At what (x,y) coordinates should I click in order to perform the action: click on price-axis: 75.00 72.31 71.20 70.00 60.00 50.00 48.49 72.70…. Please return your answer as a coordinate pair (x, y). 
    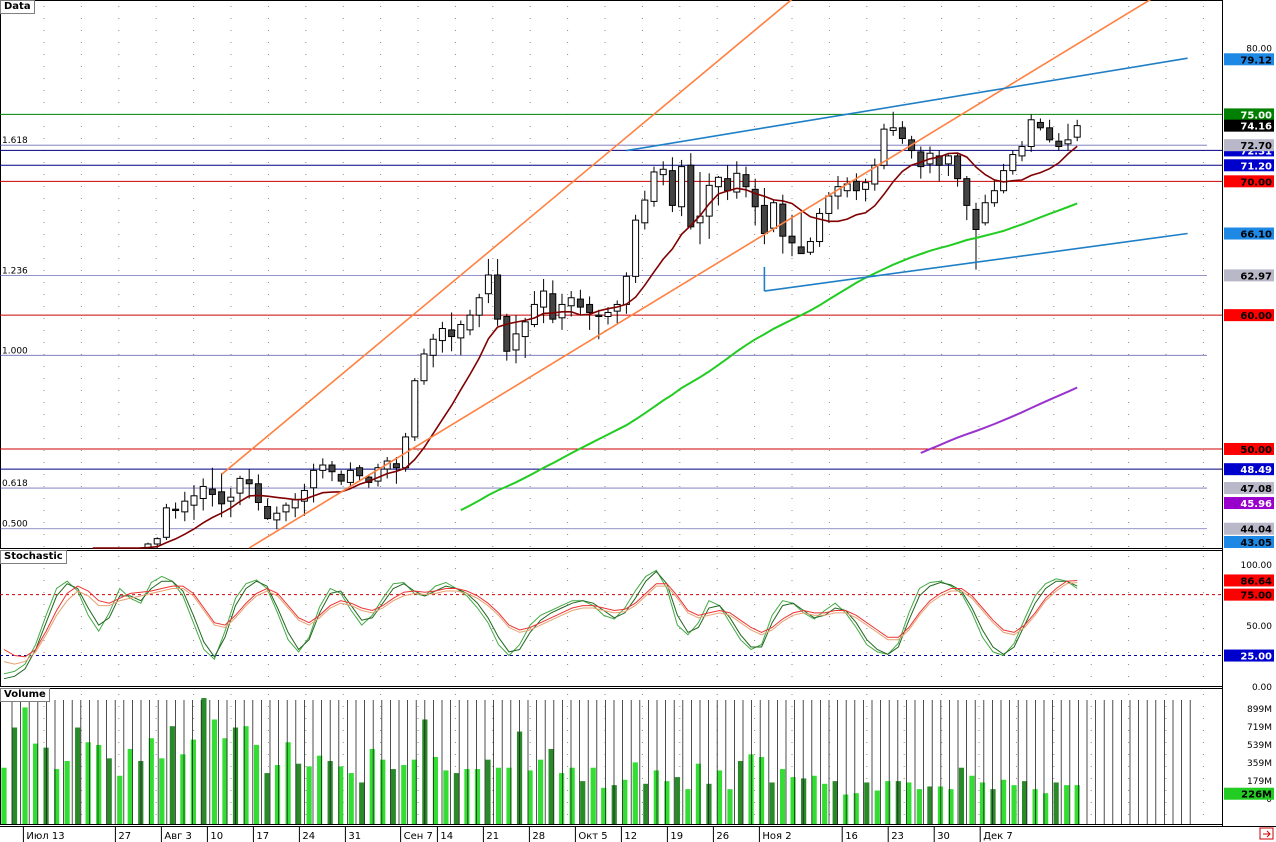
    Looking at the image, I should click on (1248, 413).